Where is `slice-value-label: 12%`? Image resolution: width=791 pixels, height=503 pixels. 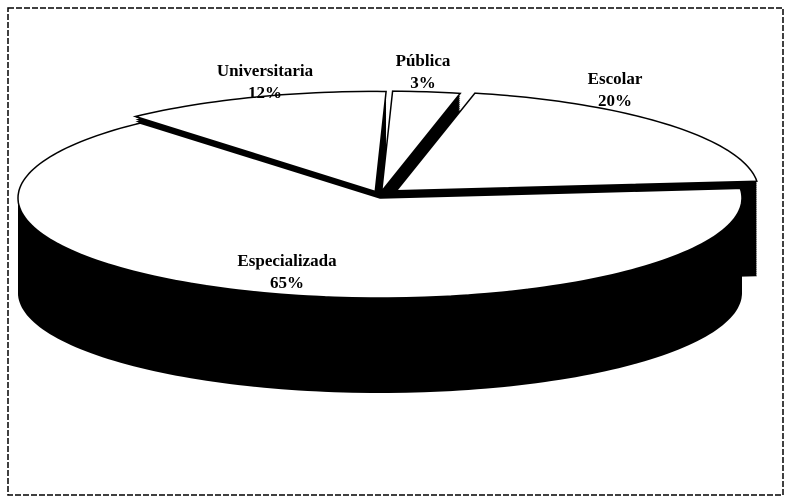
slice-value-label: 12% is located at coordinates (265, 92).